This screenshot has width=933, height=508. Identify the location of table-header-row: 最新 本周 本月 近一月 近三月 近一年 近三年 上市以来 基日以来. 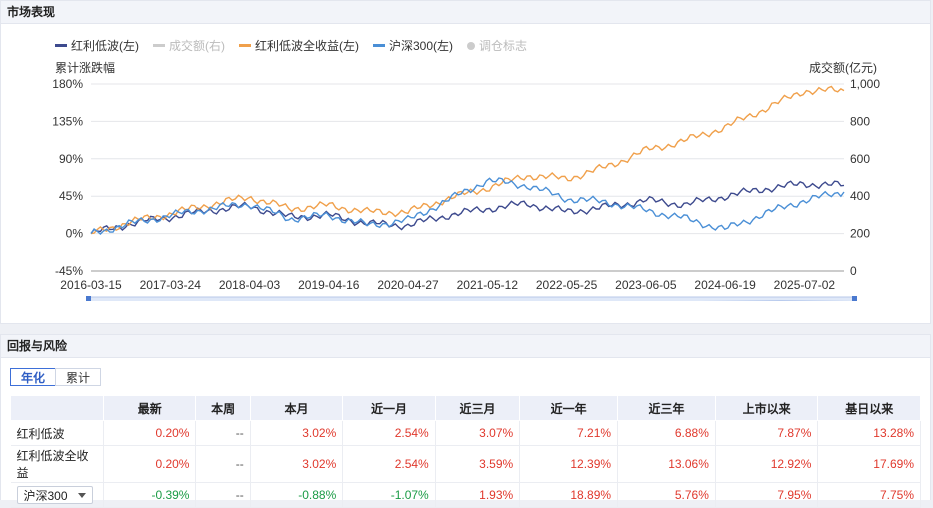
(465, 408).